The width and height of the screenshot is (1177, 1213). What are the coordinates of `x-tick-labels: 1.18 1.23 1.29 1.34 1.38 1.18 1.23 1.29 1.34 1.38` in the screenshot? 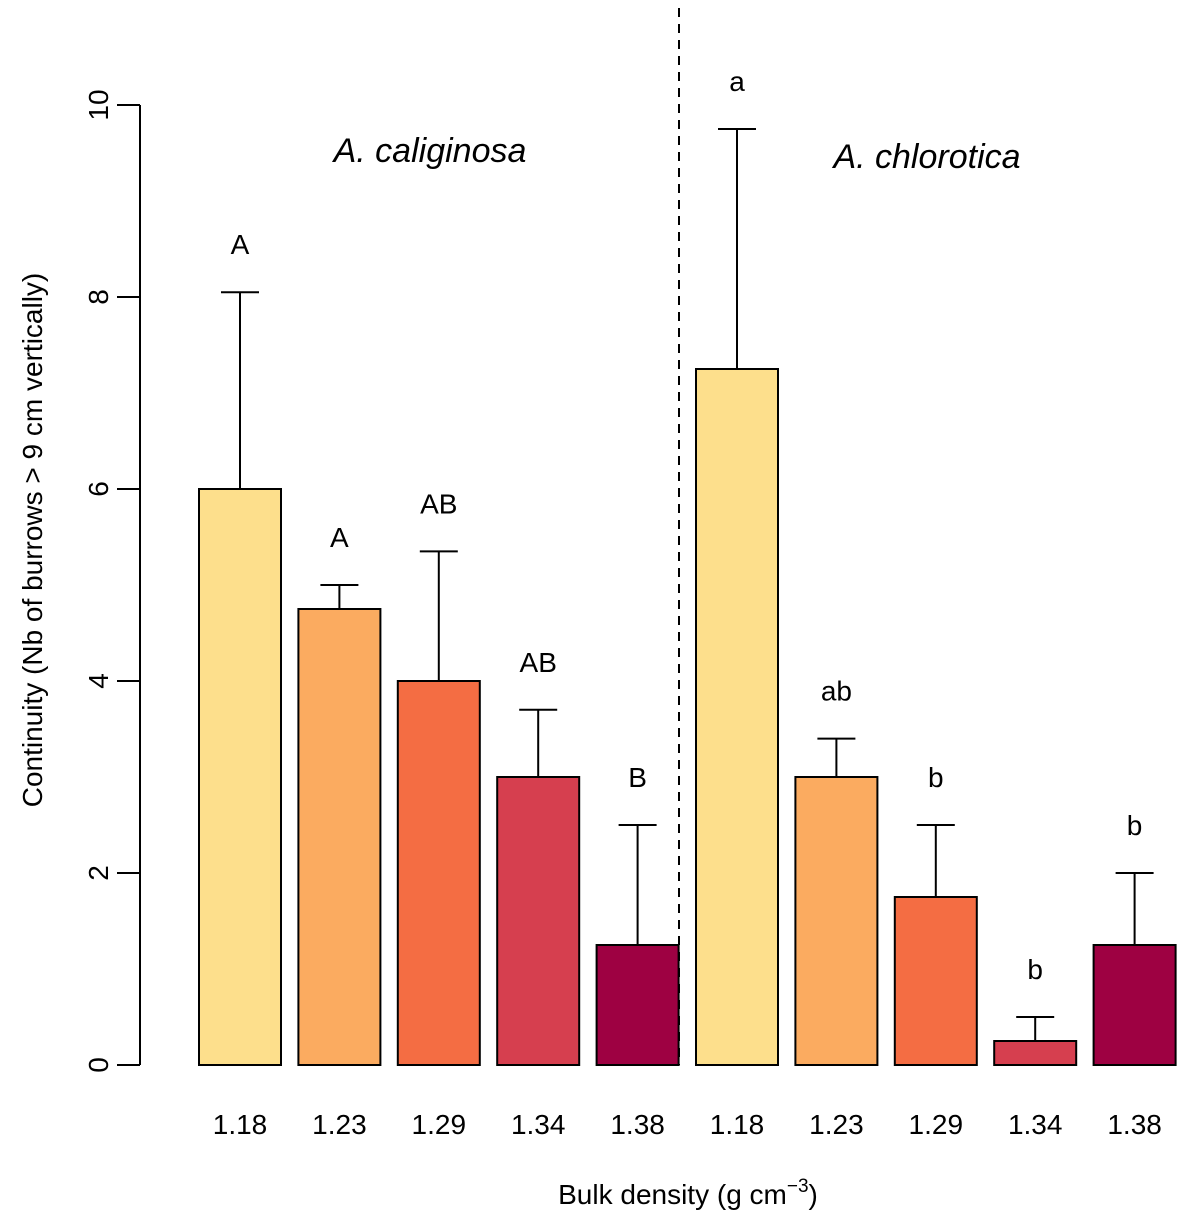 It's located at (687, 1124).